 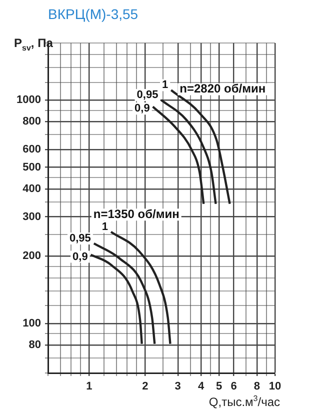 What do you see at coordinates (223, 89) in the screenshot?
I see `annotation: n=2820 об/мин` at bounding box center [223, 89].